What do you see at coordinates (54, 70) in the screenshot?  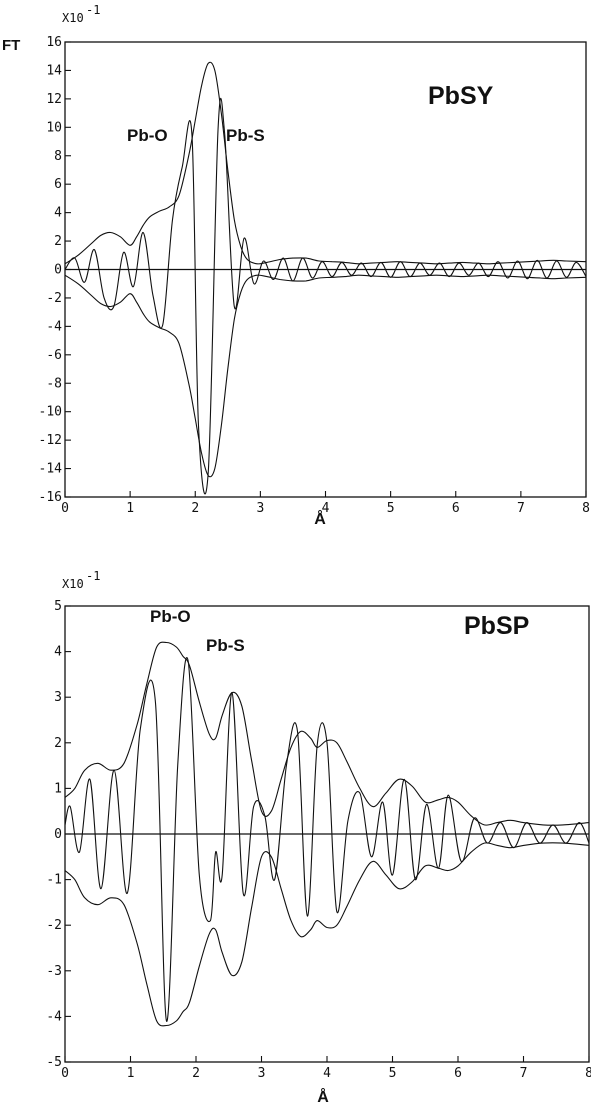 I see `y-tick-label: 14` at bounding box center [54, 70].